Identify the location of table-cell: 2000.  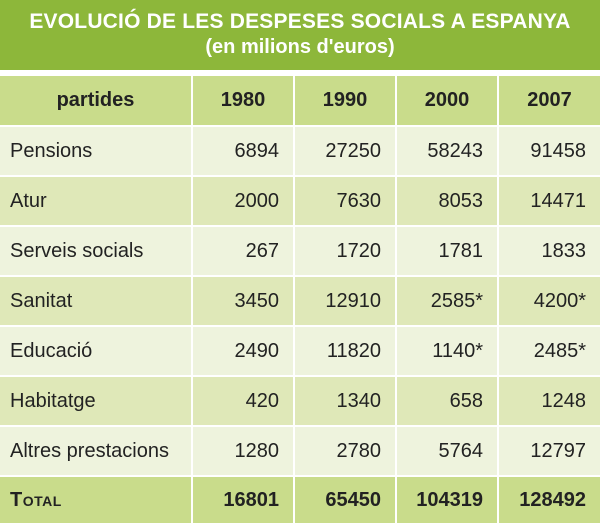
(243, 201).